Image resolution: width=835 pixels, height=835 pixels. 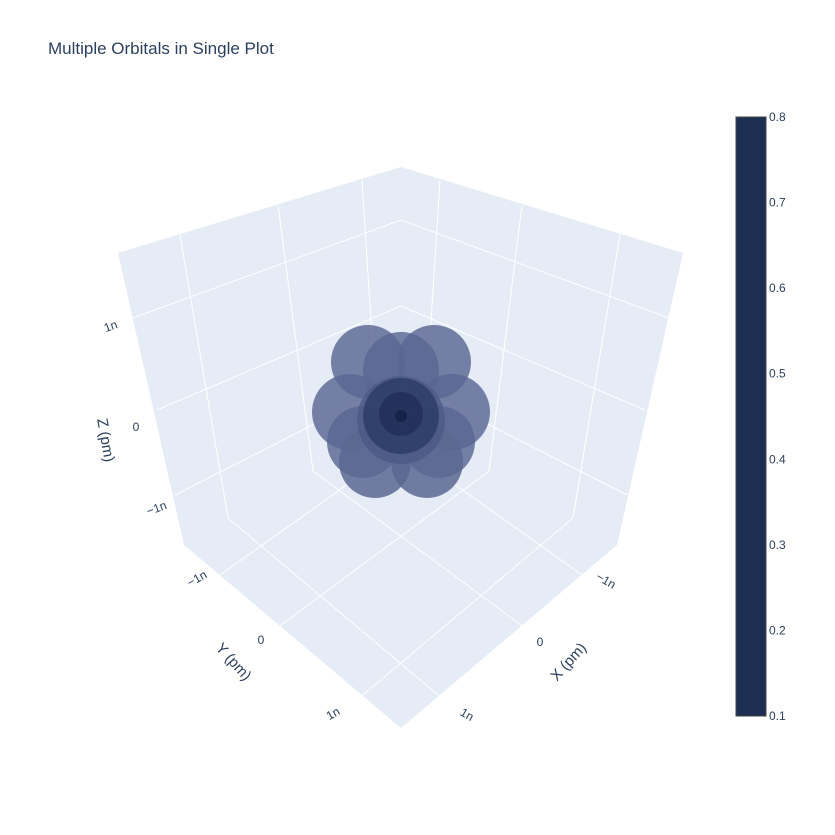 What do you see at coordinates (401, 416) in the screenshot?
I see `orbital-nucleus` at bounding box center [401, 416].